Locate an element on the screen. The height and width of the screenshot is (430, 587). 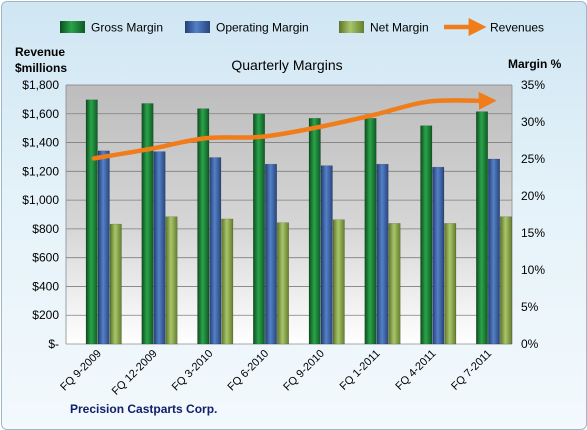
right-tick-label: 20% is located at coordinates (533, 196).